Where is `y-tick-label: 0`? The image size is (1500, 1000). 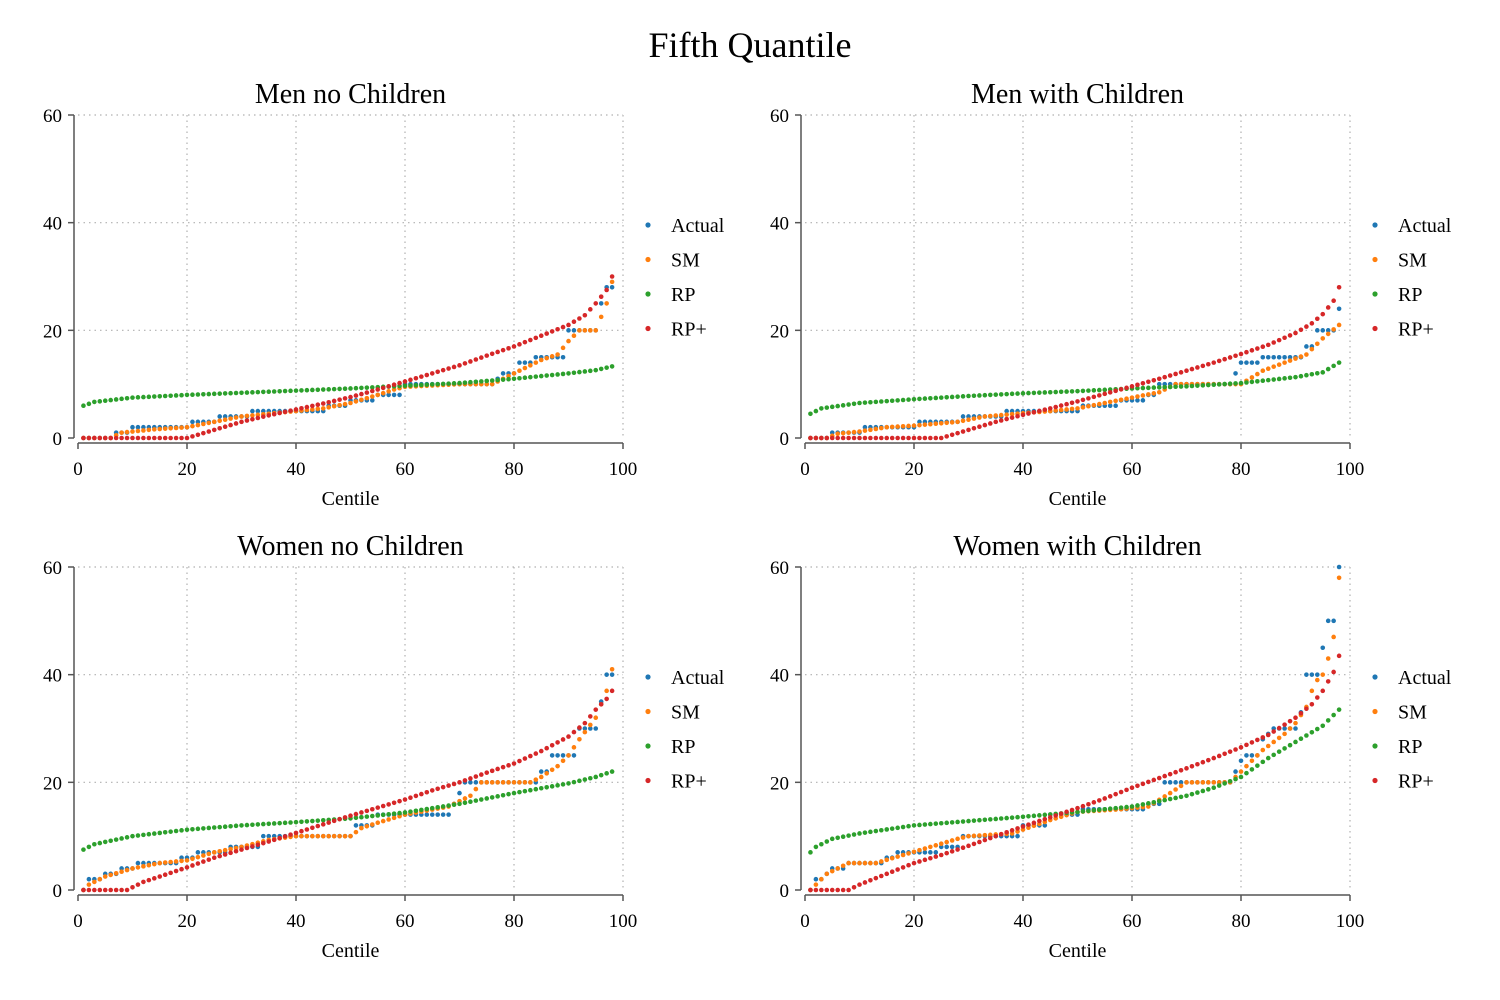 y-tick-label: 0 is located at coordinates (58, 439).